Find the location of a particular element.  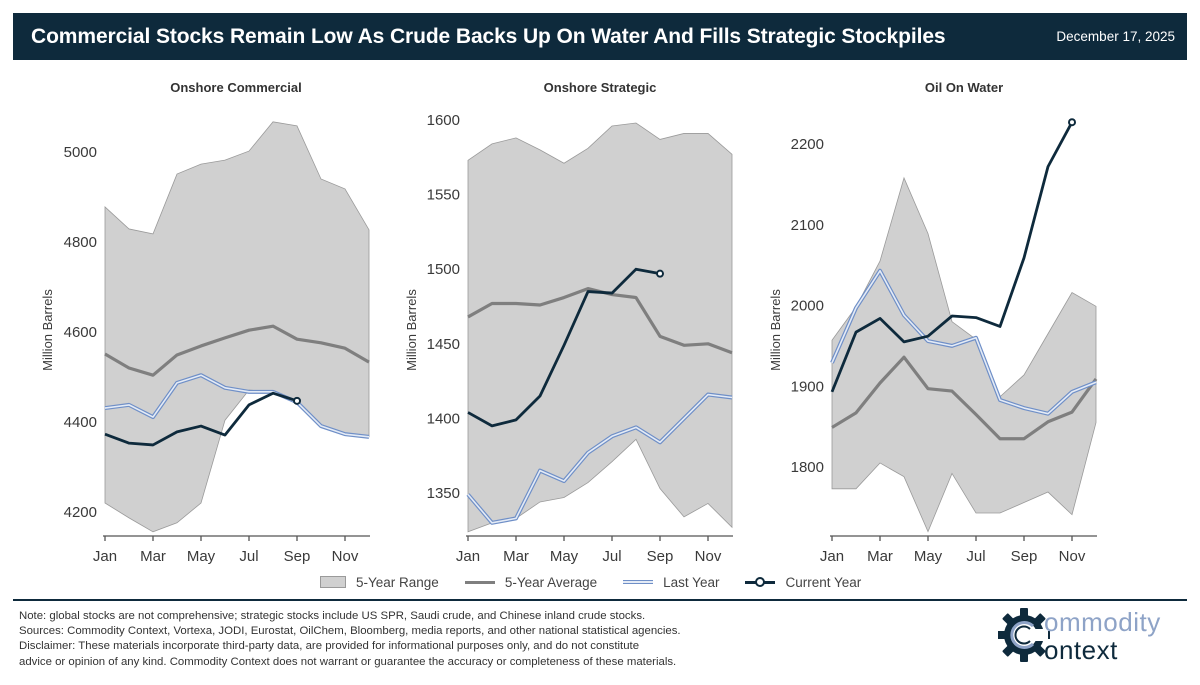

onshore-strategic-y-tick-label: 1400 is located at coordinates (443, 418).